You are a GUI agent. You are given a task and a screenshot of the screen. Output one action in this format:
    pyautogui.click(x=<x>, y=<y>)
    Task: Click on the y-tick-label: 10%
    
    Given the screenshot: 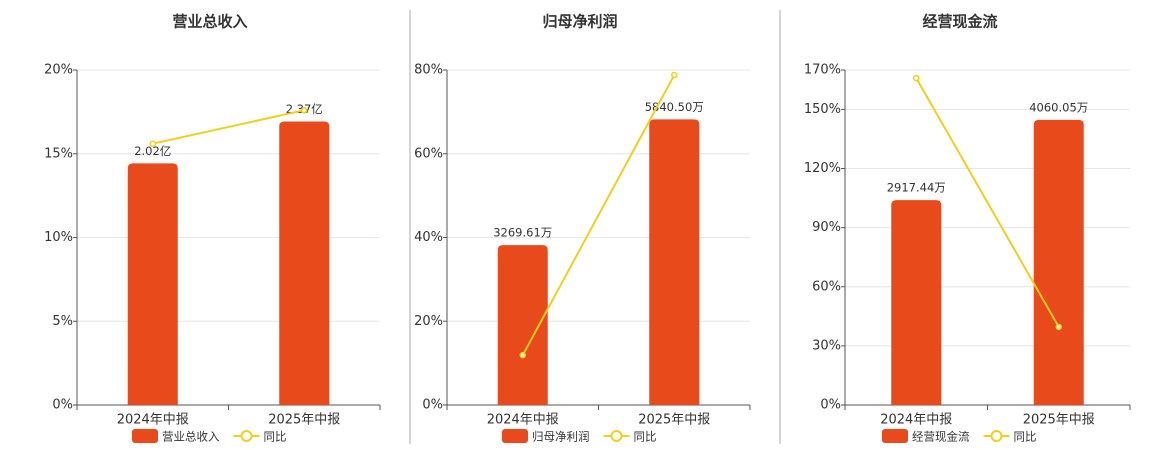 What is the action you would take?
    pyautogui.click(x=58, y=237)
    